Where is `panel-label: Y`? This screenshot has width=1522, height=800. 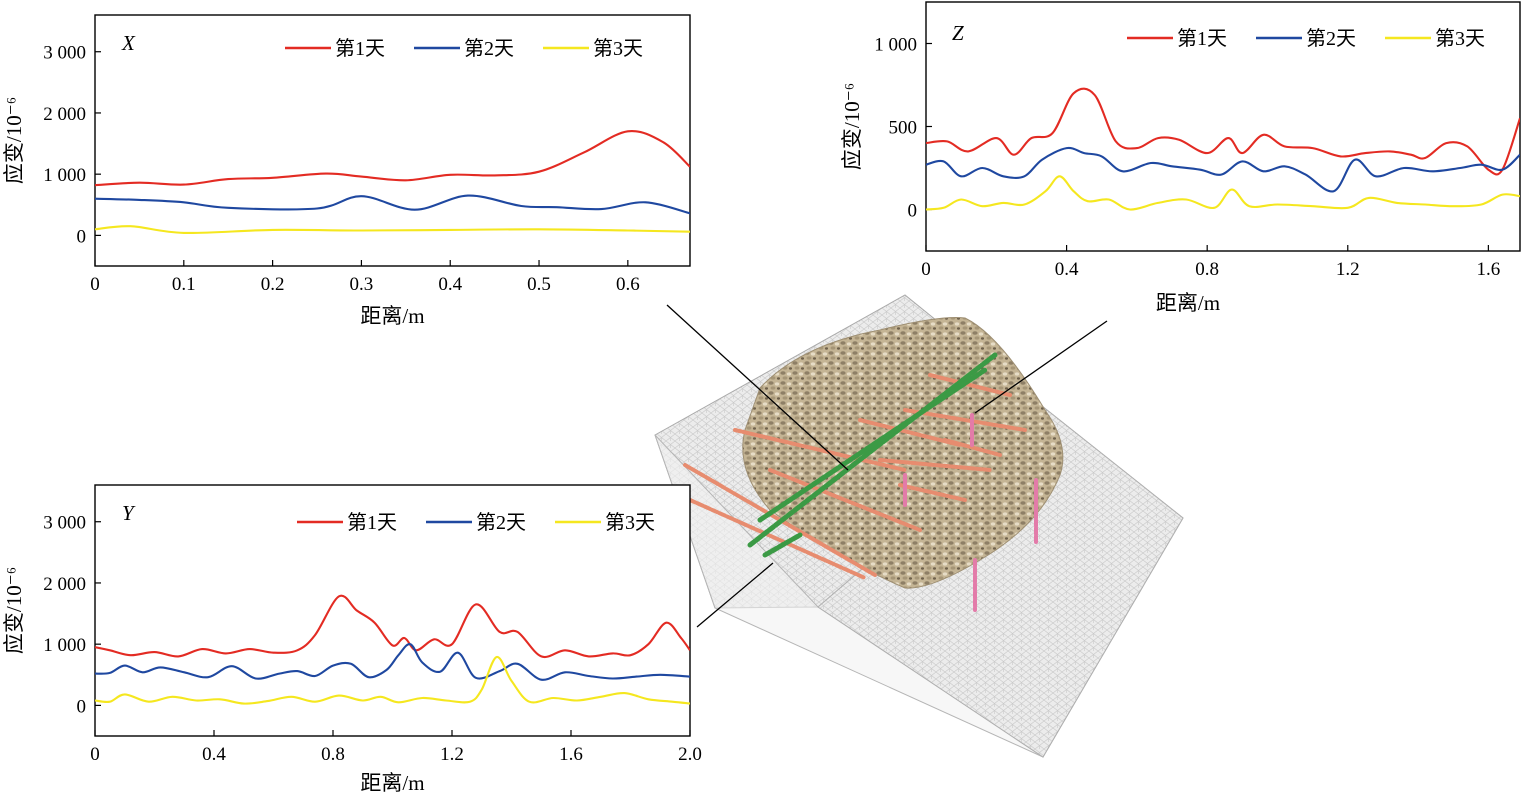 panel-label: Y is located at coordinates (129, 513).